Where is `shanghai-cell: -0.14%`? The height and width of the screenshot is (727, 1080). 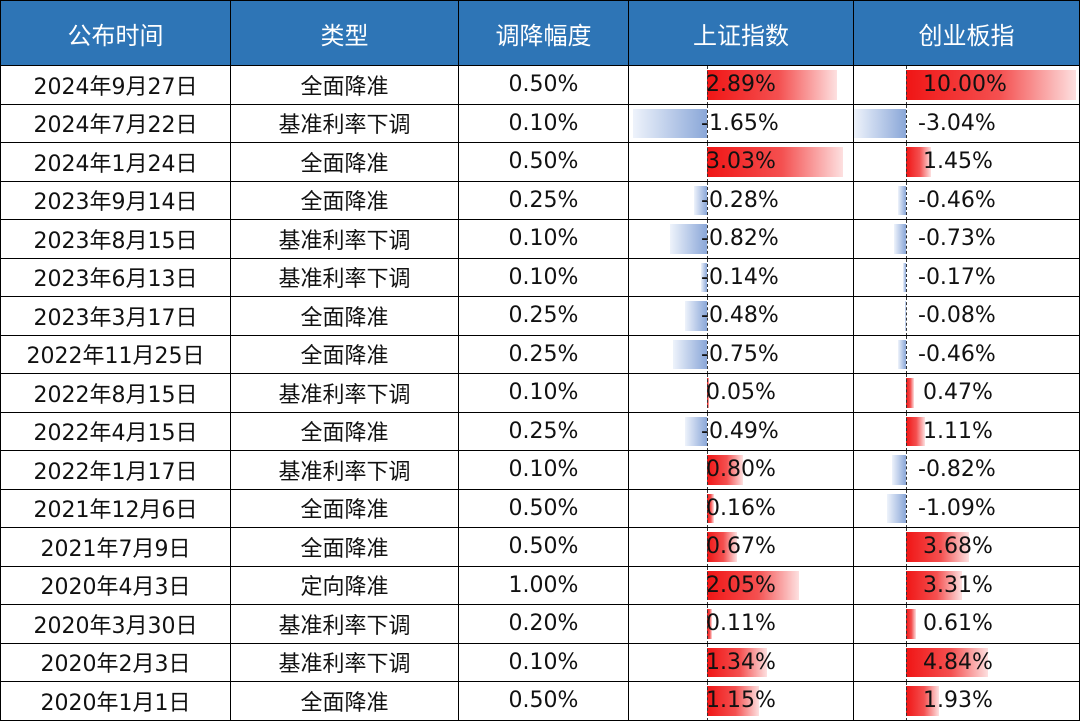
shanghai-cell: -0.14% is located at coordinates (741, 277).